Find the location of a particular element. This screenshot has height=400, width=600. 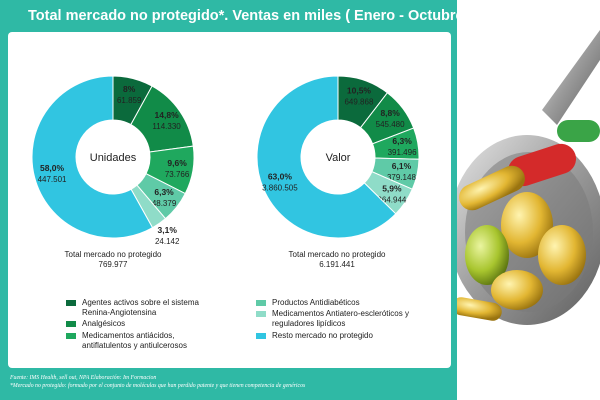

softgel-amber is located at coordinates (517, 290).